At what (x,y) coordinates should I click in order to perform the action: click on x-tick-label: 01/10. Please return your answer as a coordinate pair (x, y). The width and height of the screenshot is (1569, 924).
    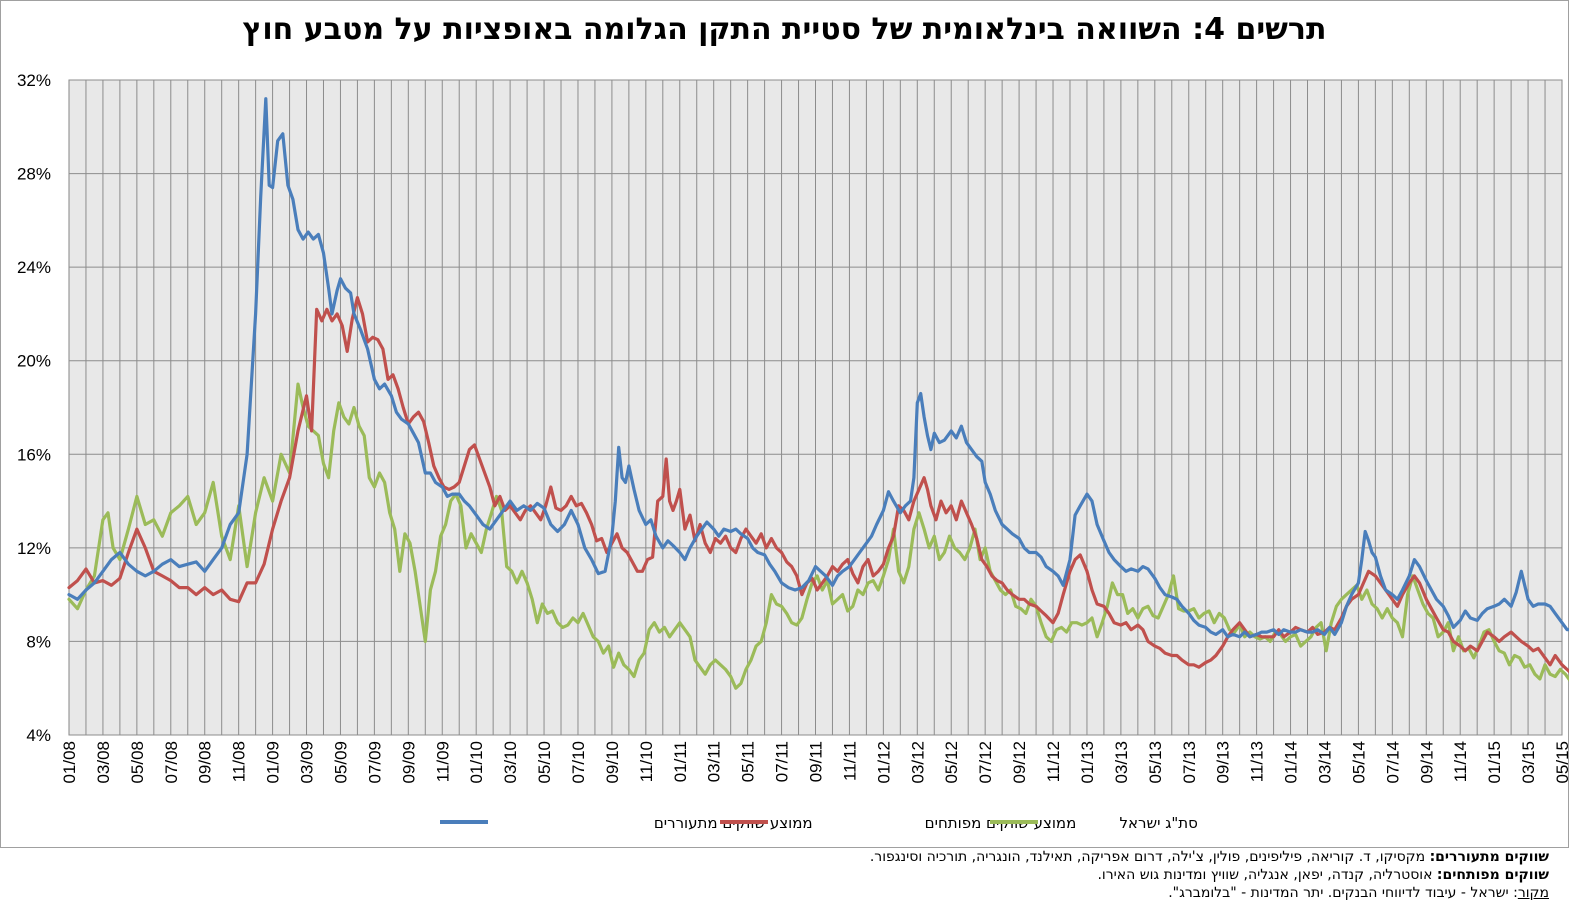
    Looking at the image, I should click on (476, 762).